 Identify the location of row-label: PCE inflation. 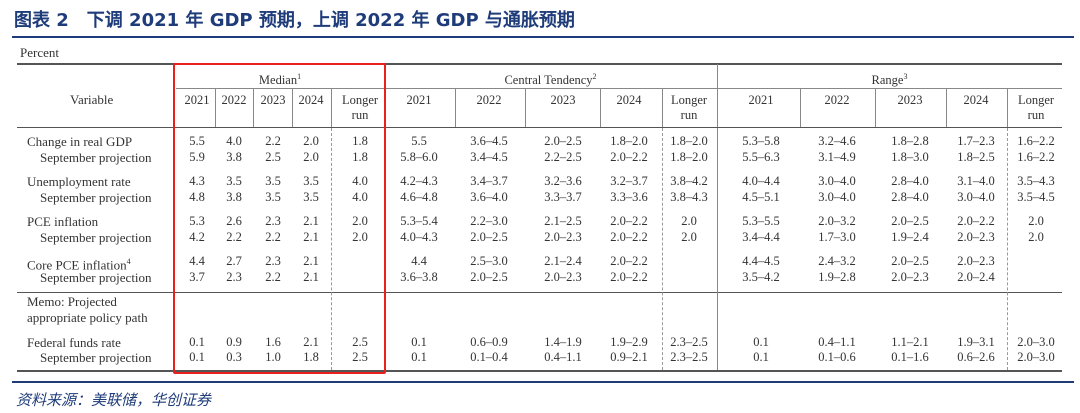
(62, 221).